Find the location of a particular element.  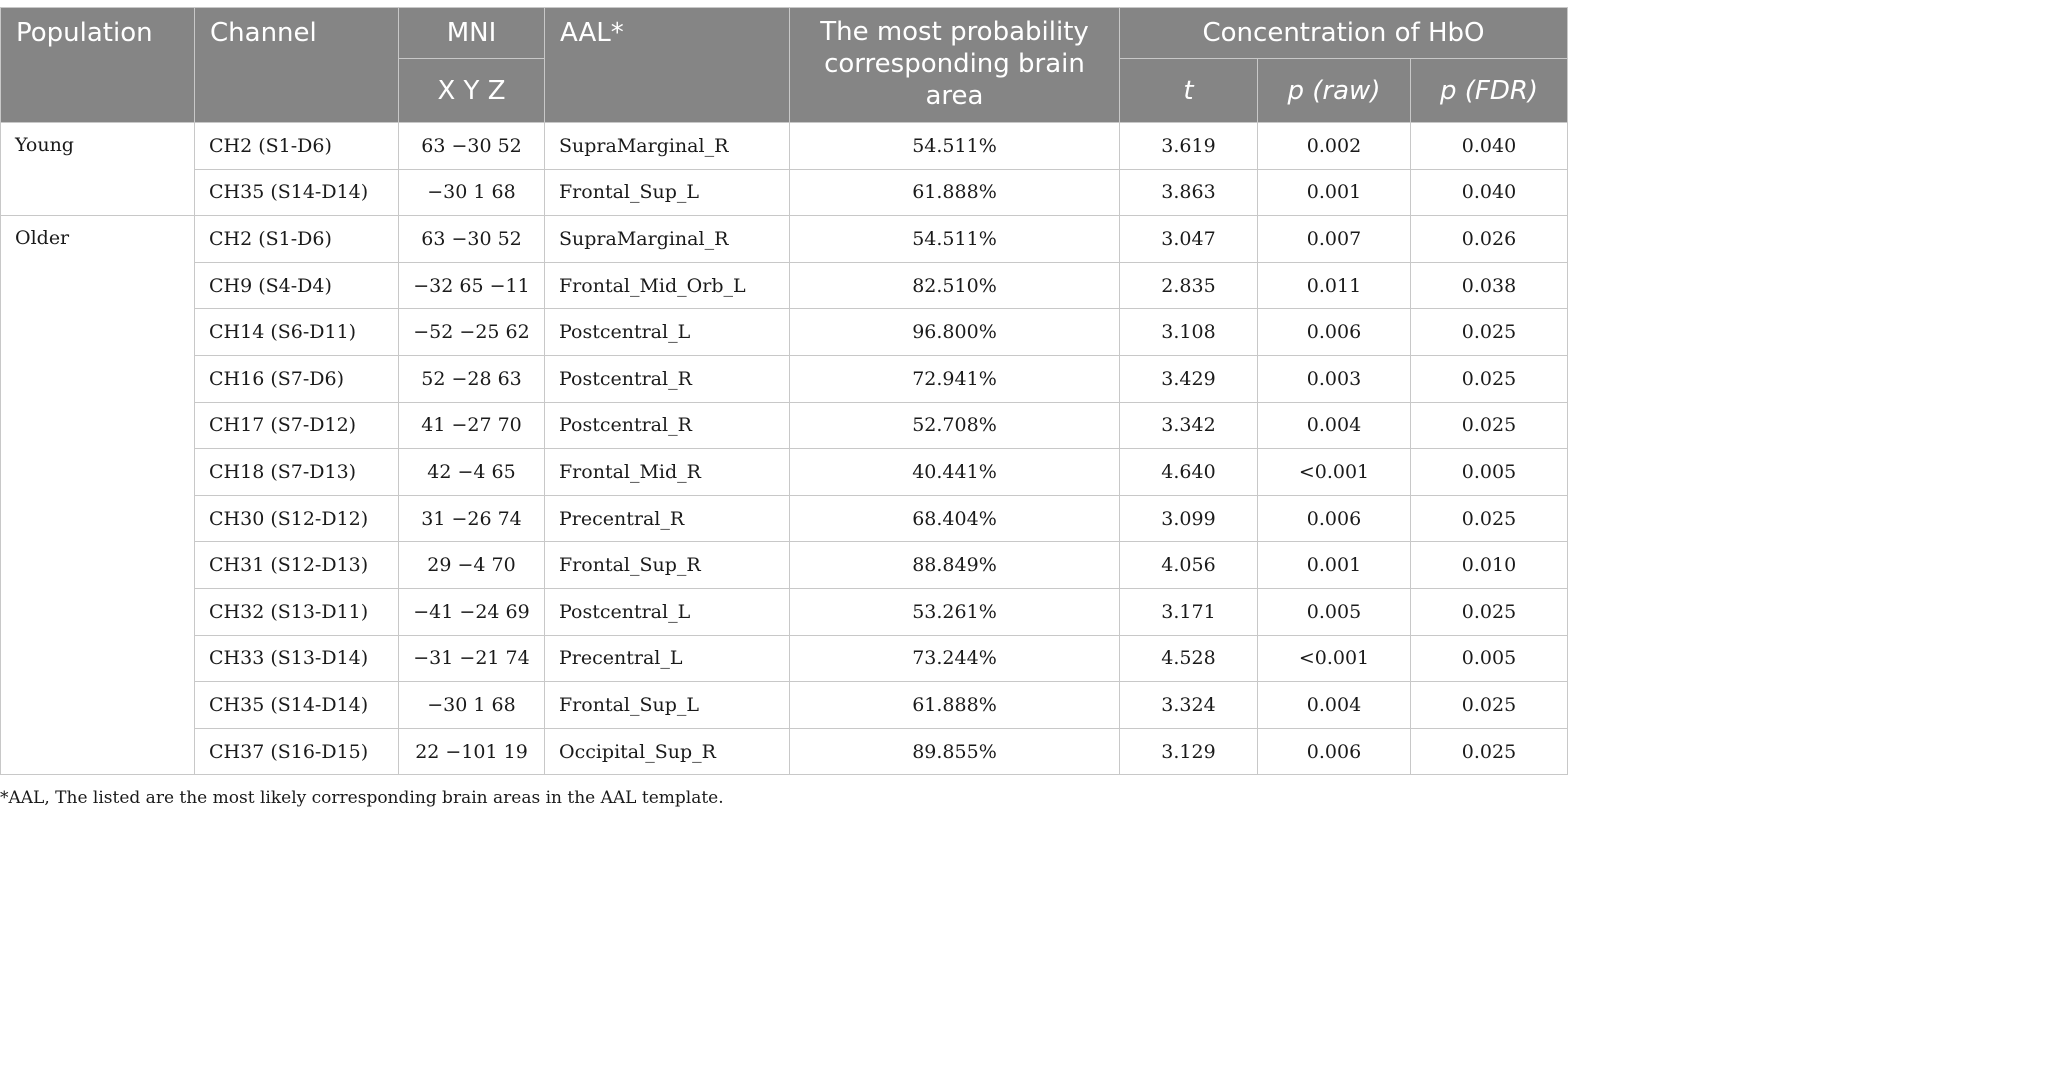

aal-cell: Frontal_Sup_R is located at coordinates (667, 565).